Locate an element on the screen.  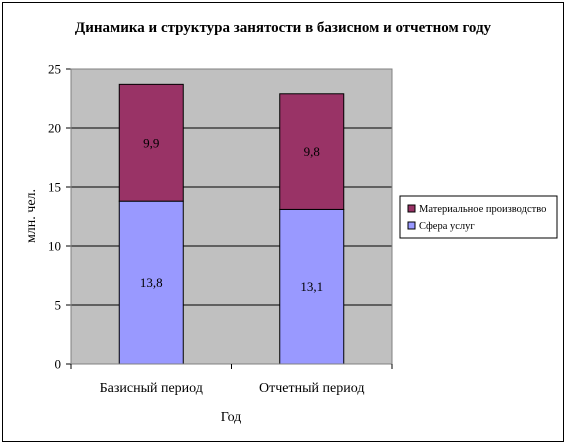
y-tick-label: 25 is located at coordinates (54, 69).